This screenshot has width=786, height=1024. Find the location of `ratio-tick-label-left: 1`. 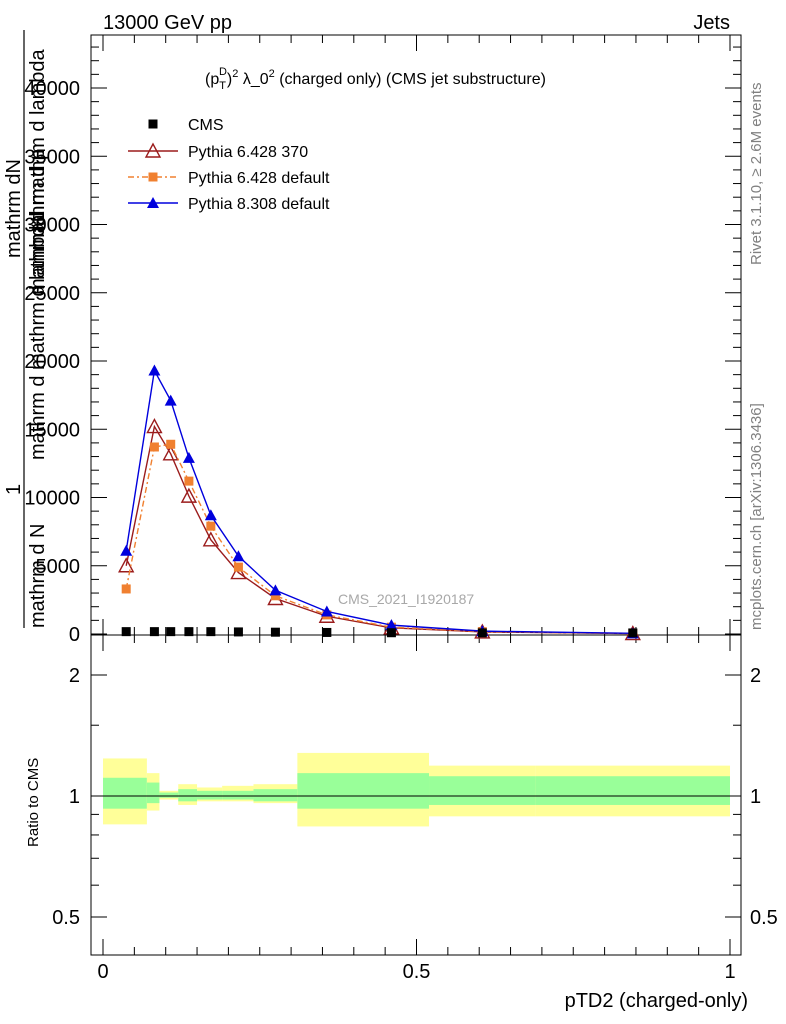

ratio-tick-label-left: 1 is located at coordinates (74, 797).